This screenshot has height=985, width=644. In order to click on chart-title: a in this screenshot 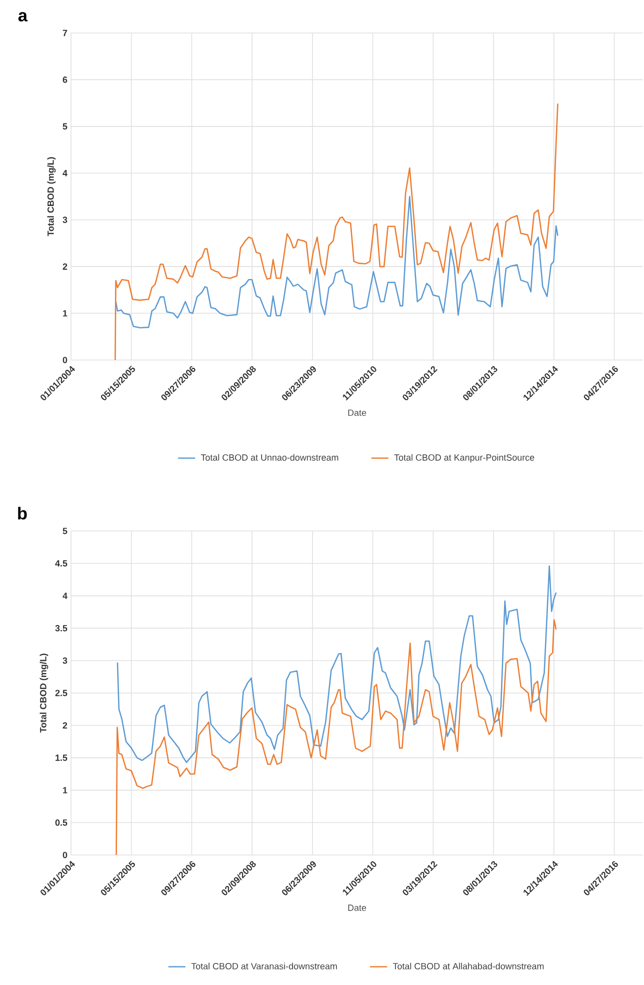, I will do `click(23, 17)`.